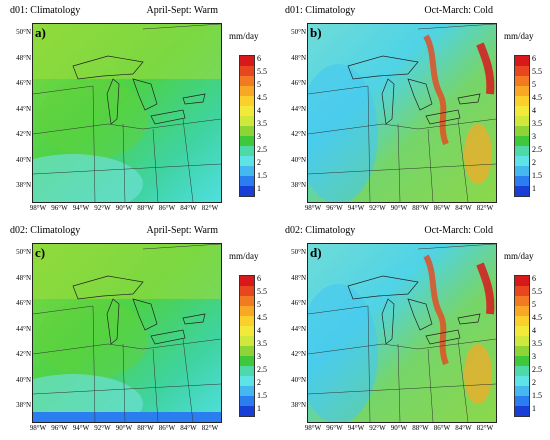  What do you see at coordinates (259, 188) in the screenshot?
I see `colorbar-tick-label: 1` at bounding box center [259, 188].